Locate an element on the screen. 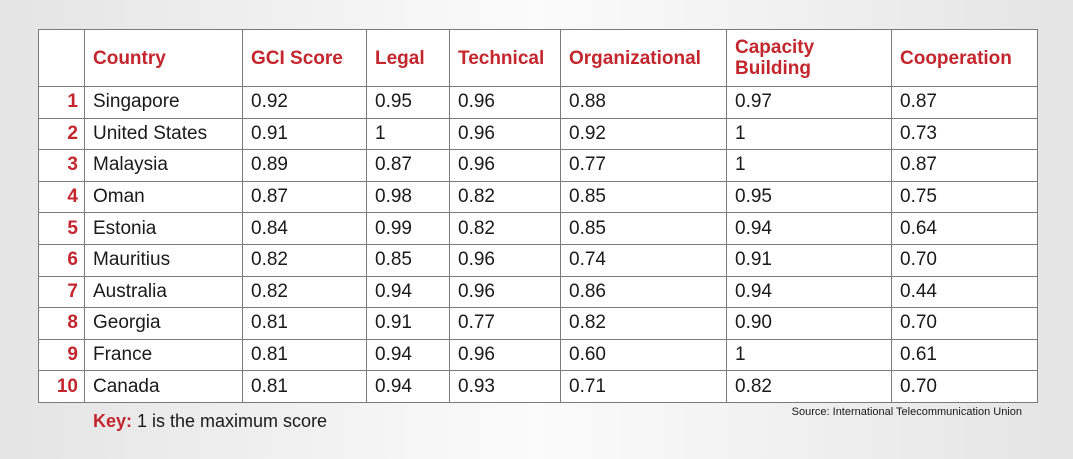  gci-score-cell: 0.84 is located at coordinates (304, 228).